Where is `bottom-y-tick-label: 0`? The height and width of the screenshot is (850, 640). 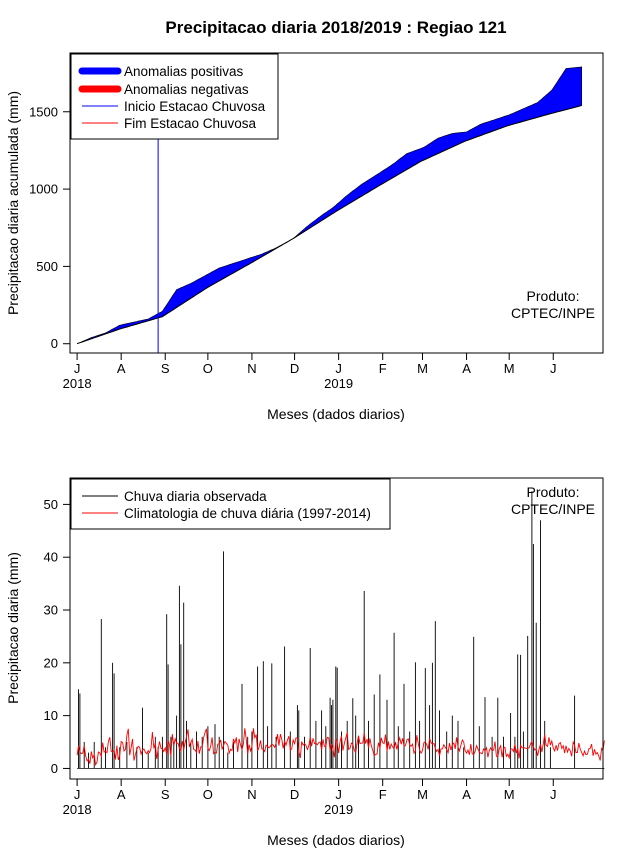
bottom-y-tick-label: 0 is located at coordinates (54, 768).